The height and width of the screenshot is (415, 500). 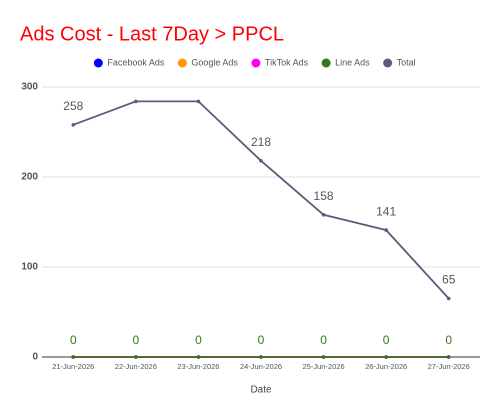 What do you see at coordinates (352, 62) in the screenshot?
I see `legend-label: Line Ads` at bounding box center [352, 62].